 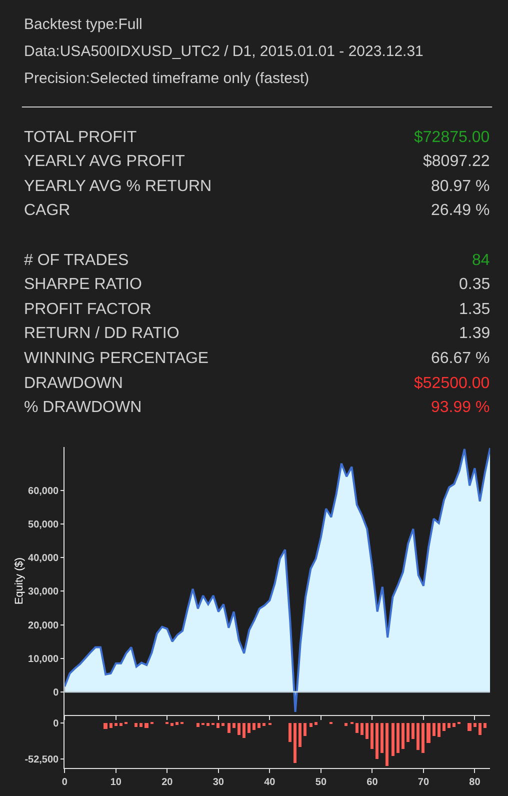 I want to click on x-tick-label: 10, so click(x=116, y=782).